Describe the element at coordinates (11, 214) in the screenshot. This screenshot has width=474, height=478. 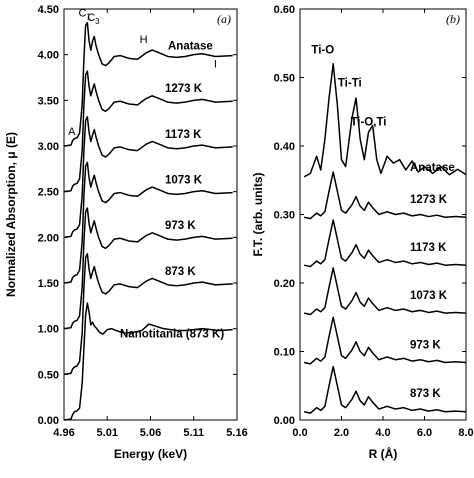
I see `y-axis-title: Normalized Absorption, μ (E)` at that location.